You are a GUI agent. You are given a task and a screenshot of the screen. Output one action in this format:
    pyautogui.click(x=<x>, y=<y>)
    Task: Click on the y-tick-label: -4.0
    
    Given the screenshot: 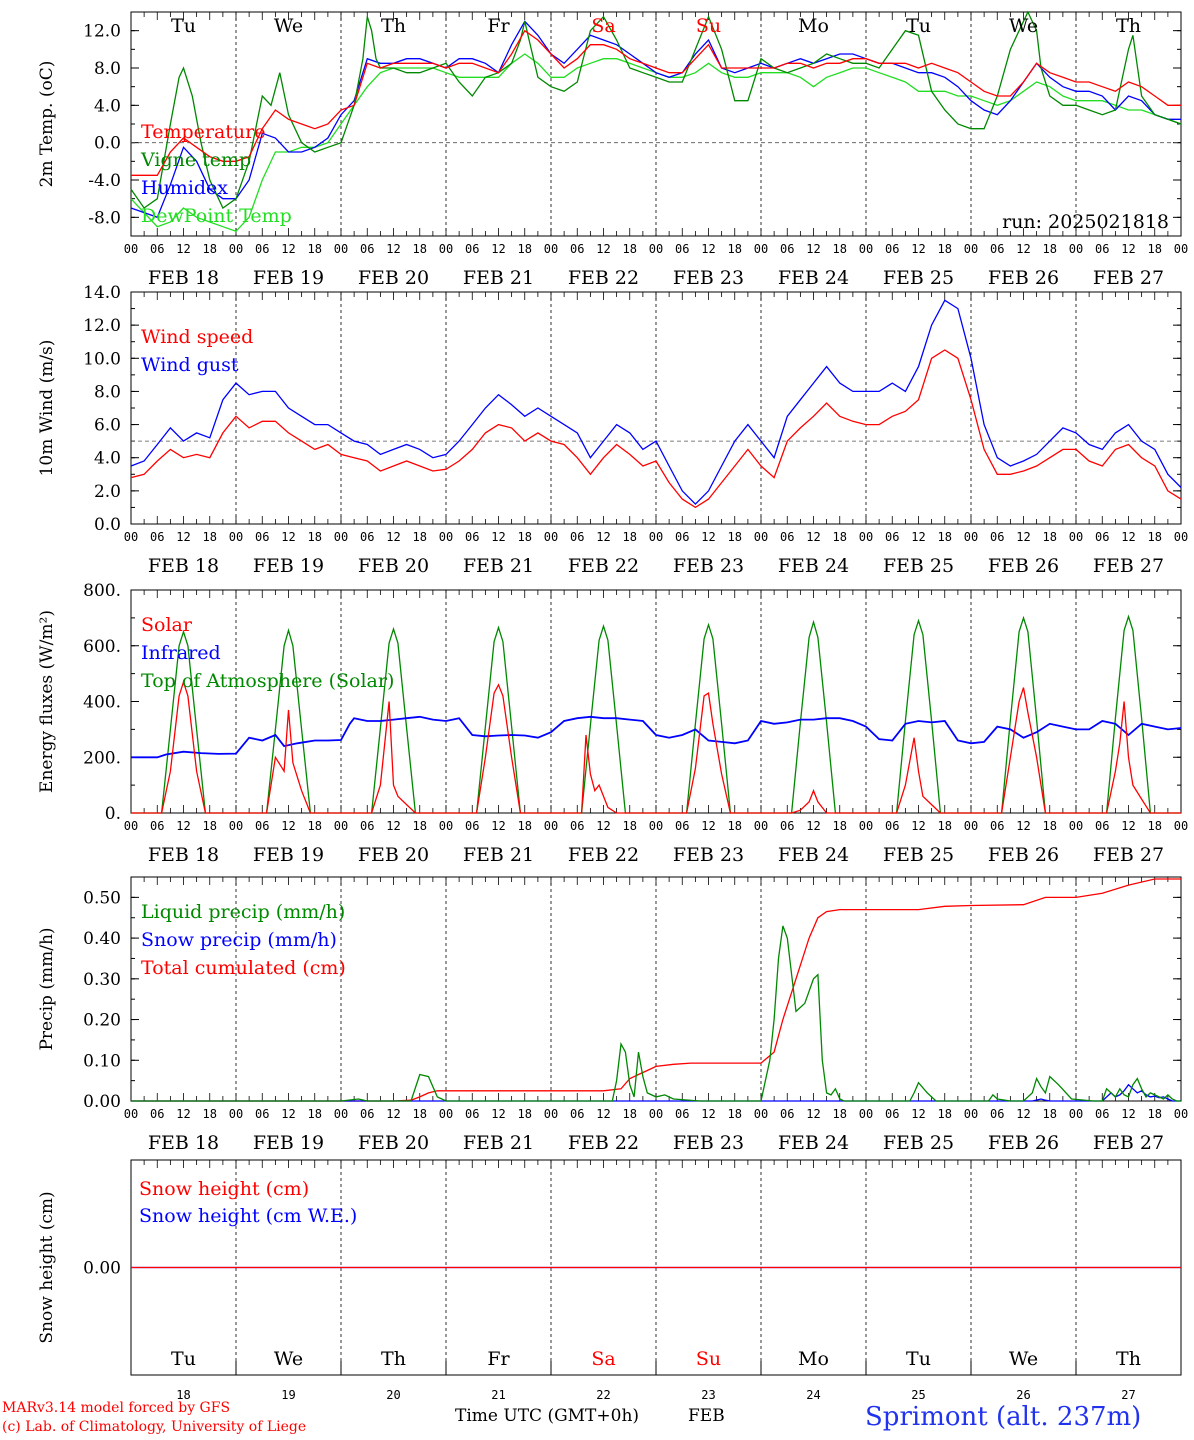 What is the action you would take?
    pyautogui.click(x=104, y=181)
    